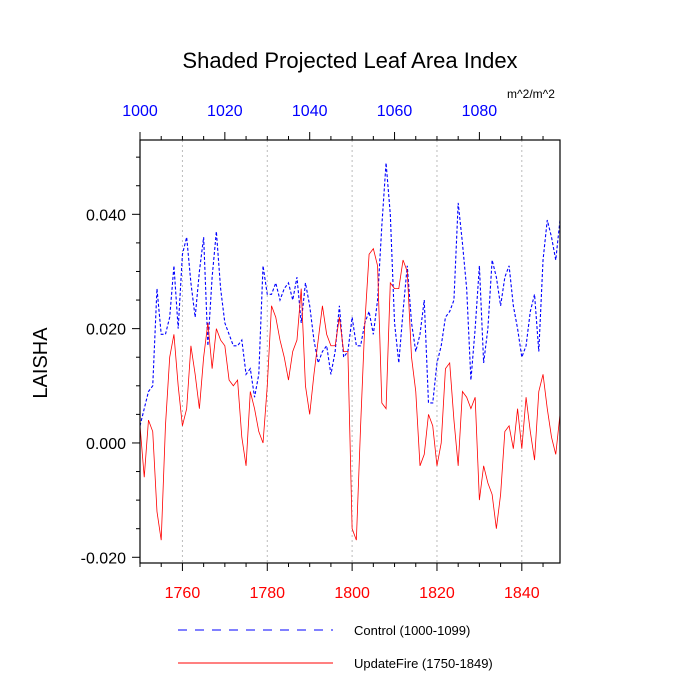  What do you see at coordinates (437, 593) in the screenshot?
I see `x-bottom-tick-label: 1820` at bounding box center [437, 593].